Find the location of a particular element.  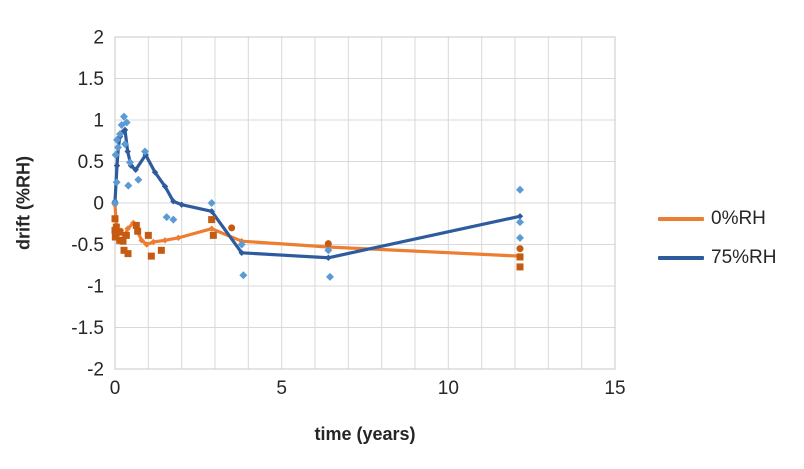

x-tick-label: 10 is located at coordinates (448, 388).